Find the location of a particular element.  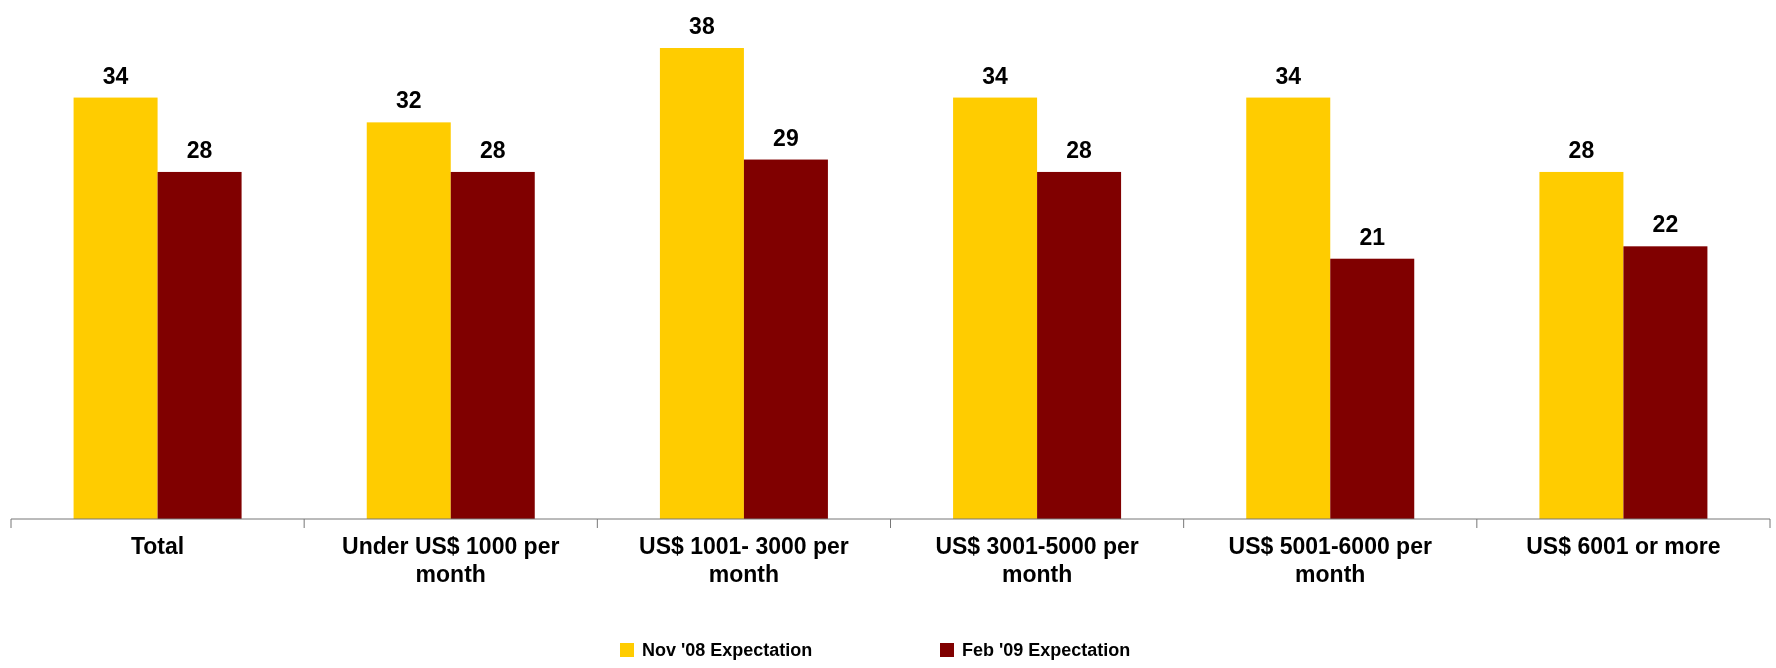

x-tick-label: US$ 1001- 3000 per month is located at coordinates (744, 560).